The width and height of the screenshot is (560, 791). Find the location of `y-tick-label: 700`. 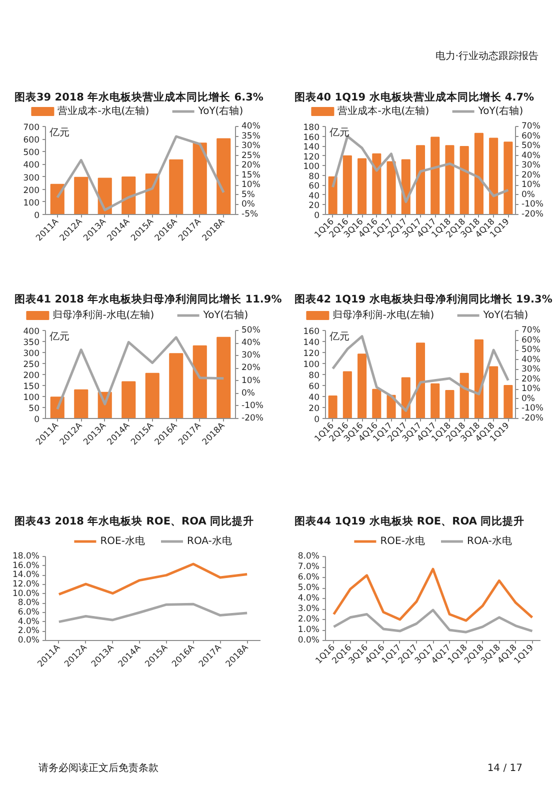

y-tick-label: 700 is located at coordinates (31, 128).